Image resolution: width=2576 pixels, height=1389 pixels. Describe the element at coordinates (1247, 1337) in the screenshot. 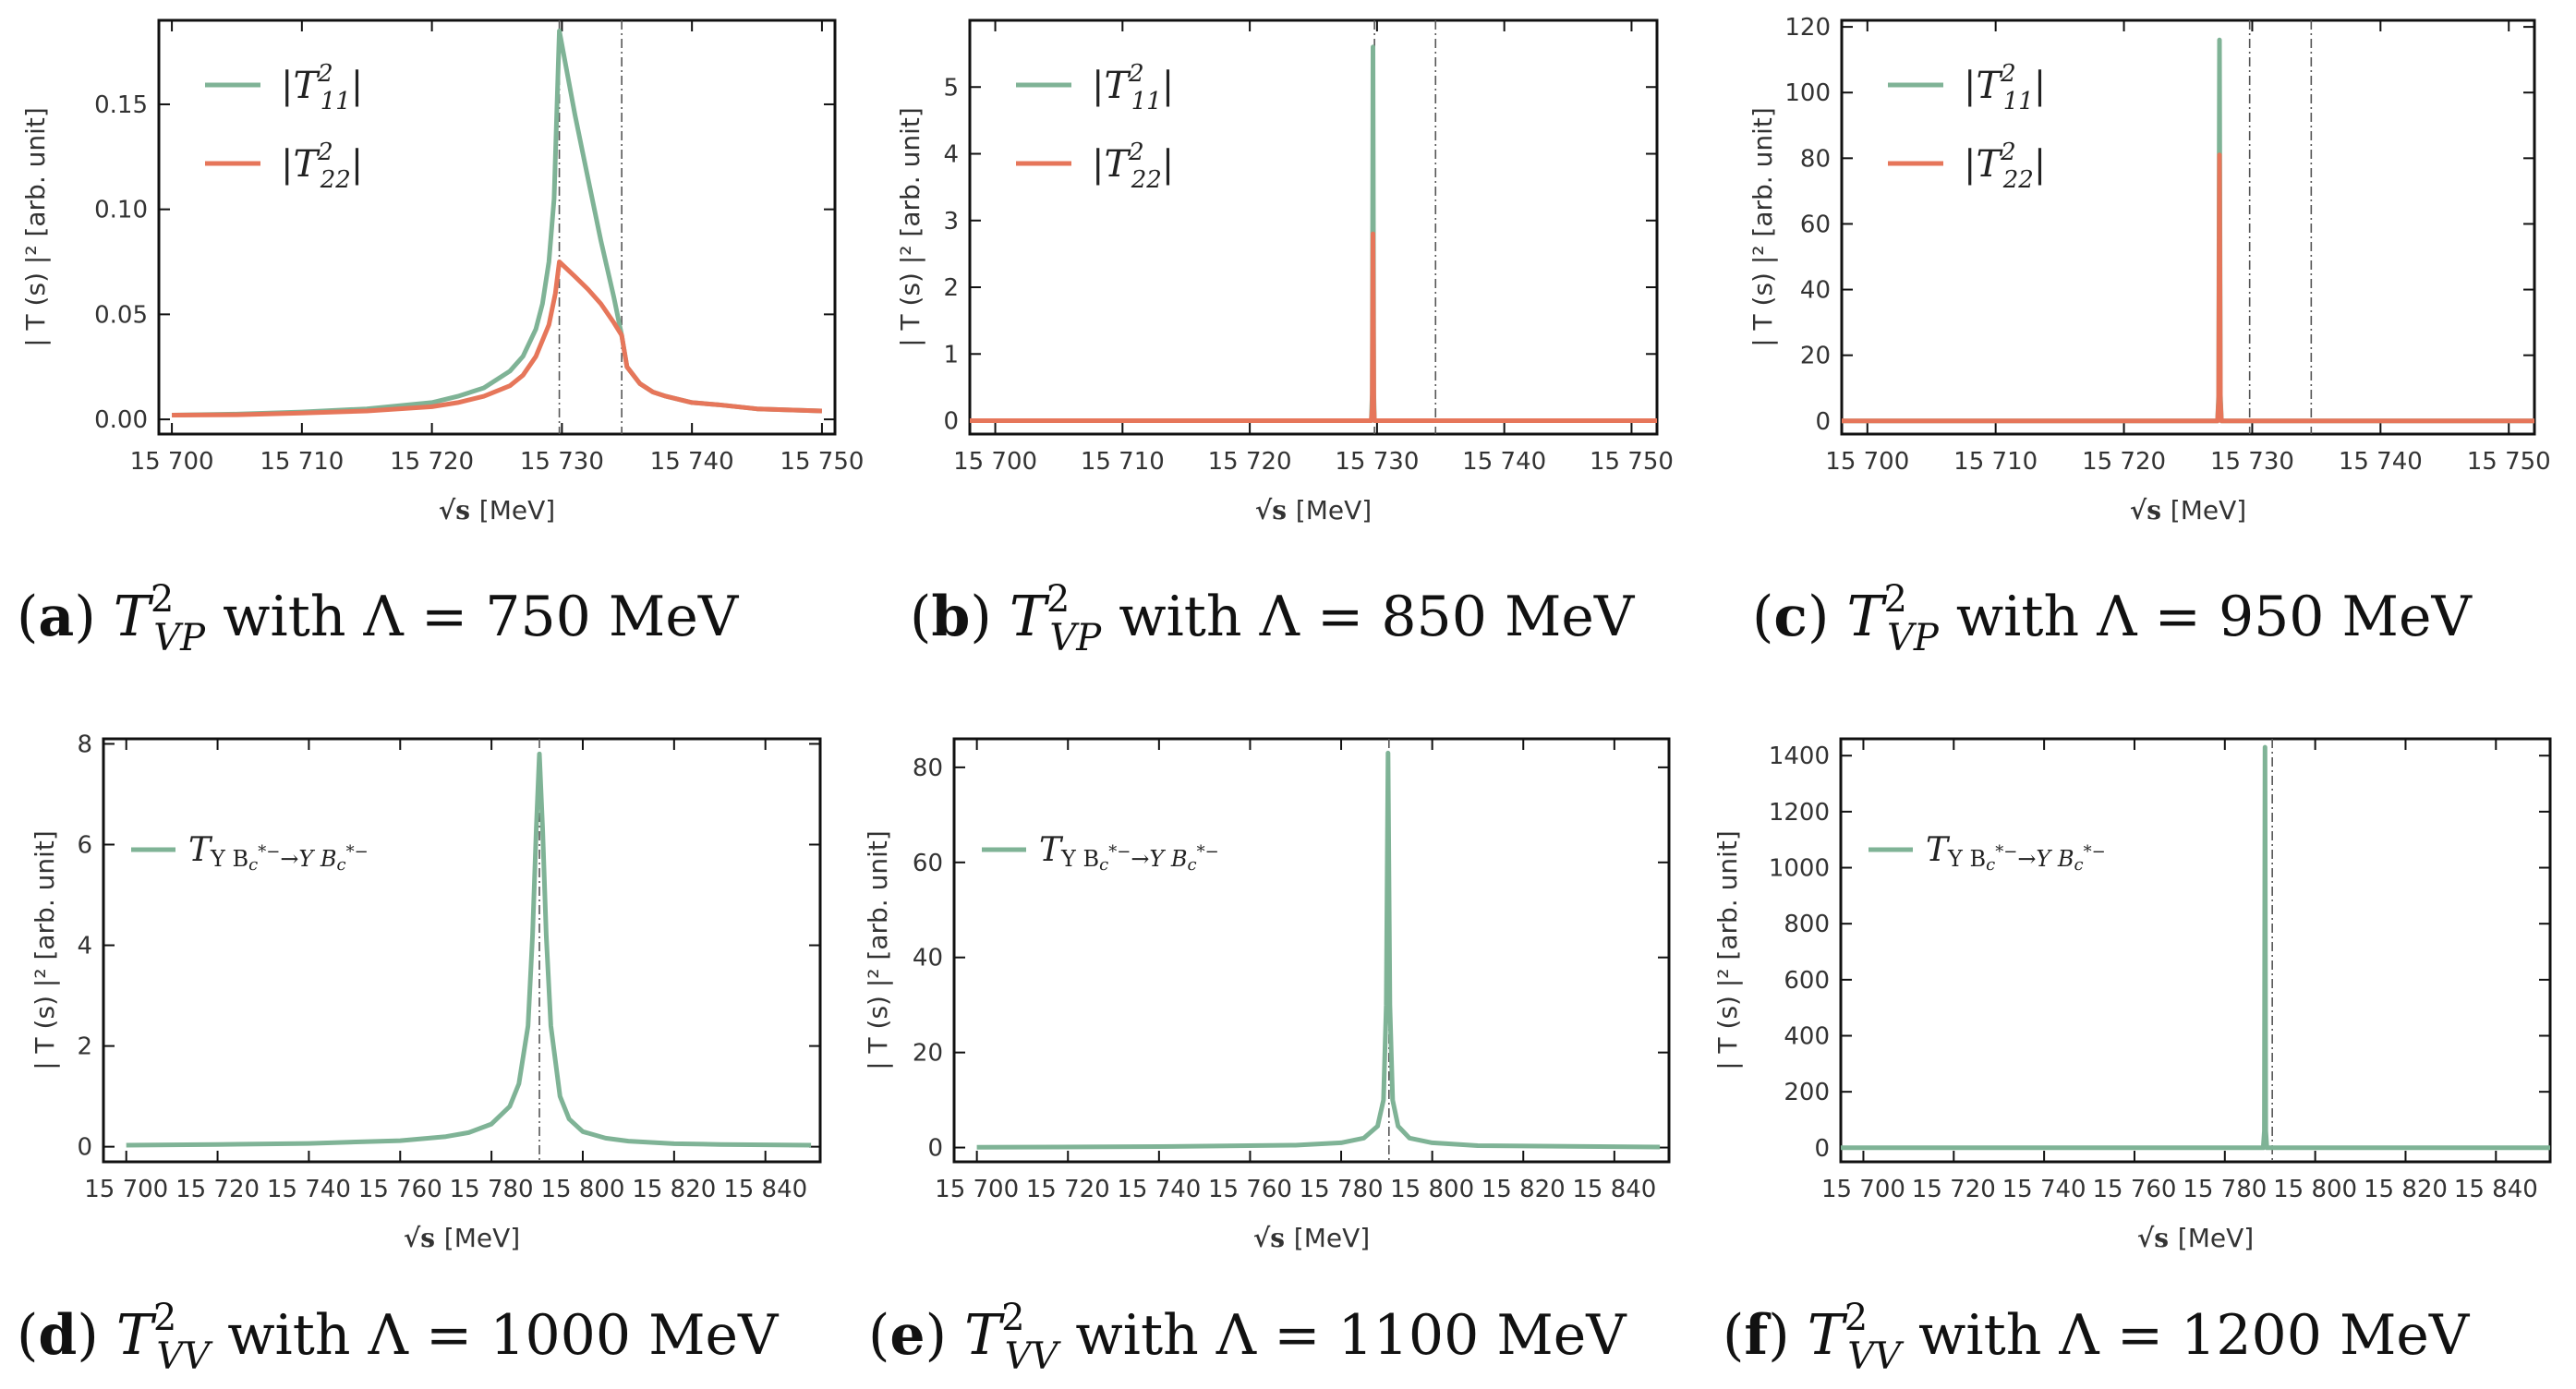

I see `caption-e: (e) T2 VV with Λ = 1100 MeV` at that location.